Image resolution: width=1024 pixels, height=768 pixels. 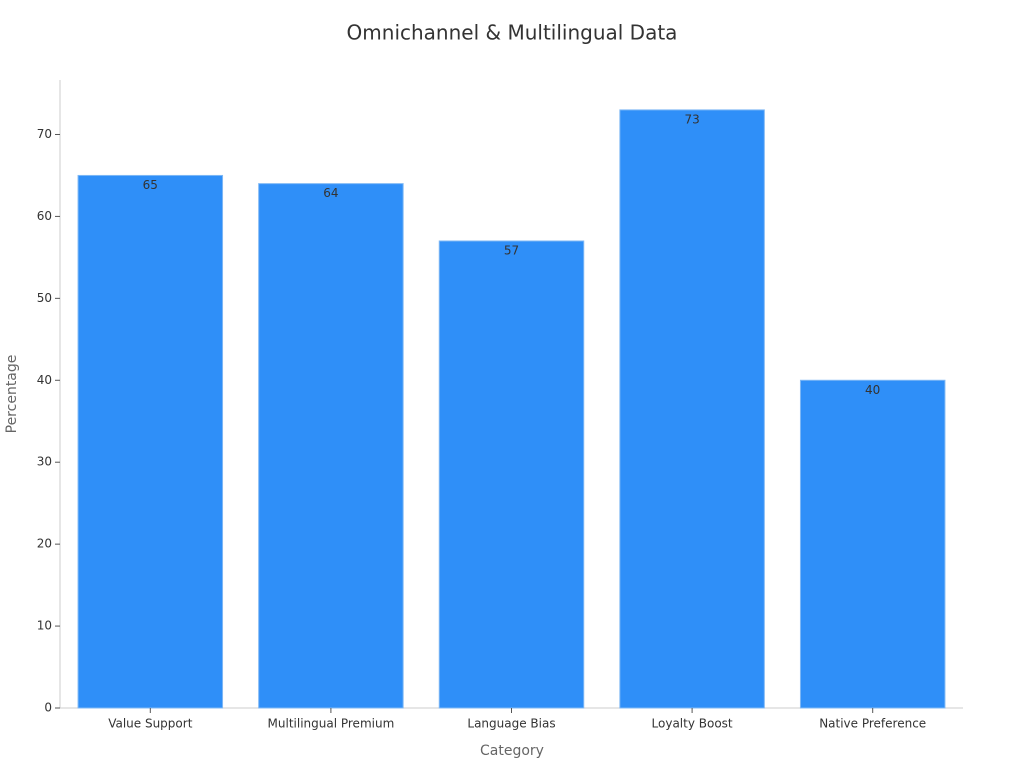 I want to click on y-tick-label: 10, so click(x=44, y=626).